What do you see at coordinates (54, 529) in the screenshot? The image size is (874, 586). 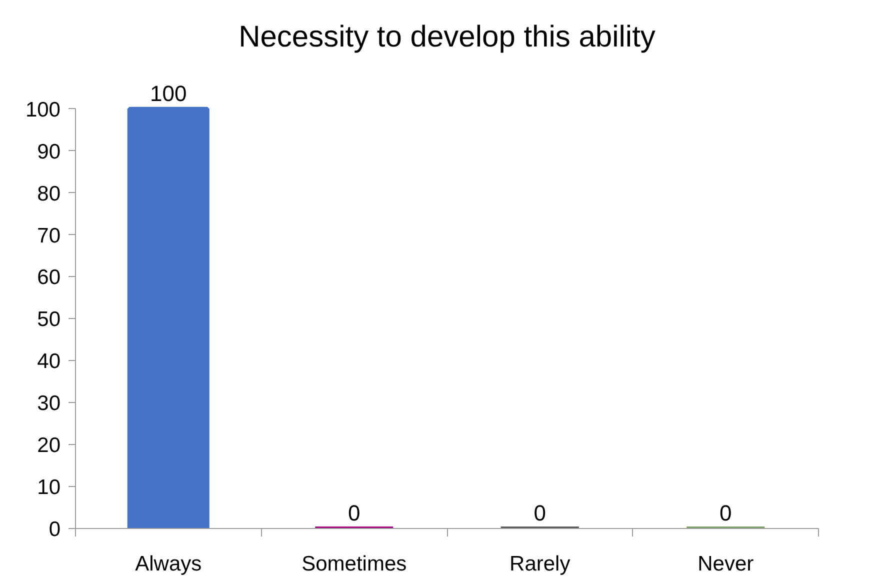 I see `y-tick-label: 0` at bounding box center [54, 529].